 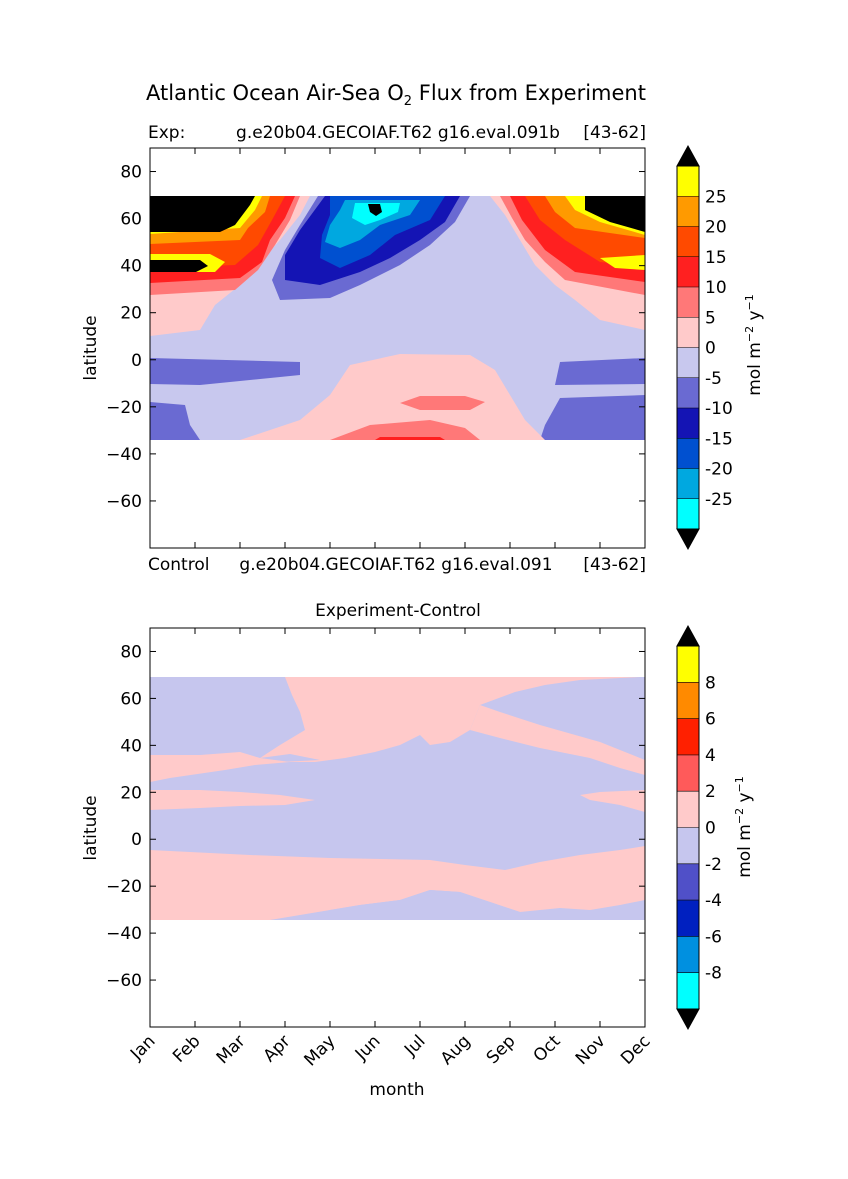 I want to click on bottom-ytick-label: 60, so click(x=131, y=699).